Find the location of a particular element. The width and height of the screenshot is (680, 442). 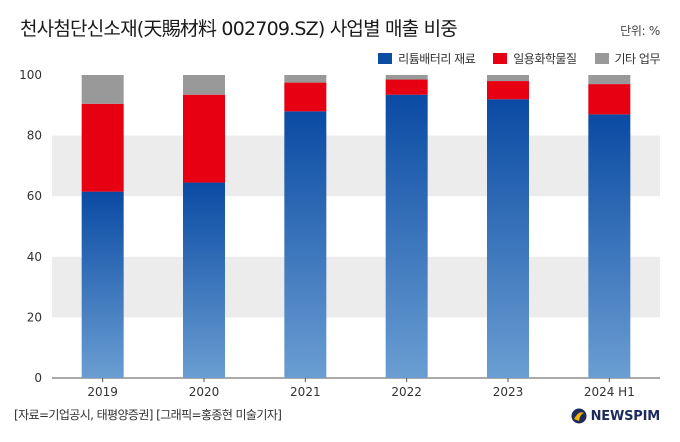

y-tick-label: 20 is located at coordinates (34, 317).